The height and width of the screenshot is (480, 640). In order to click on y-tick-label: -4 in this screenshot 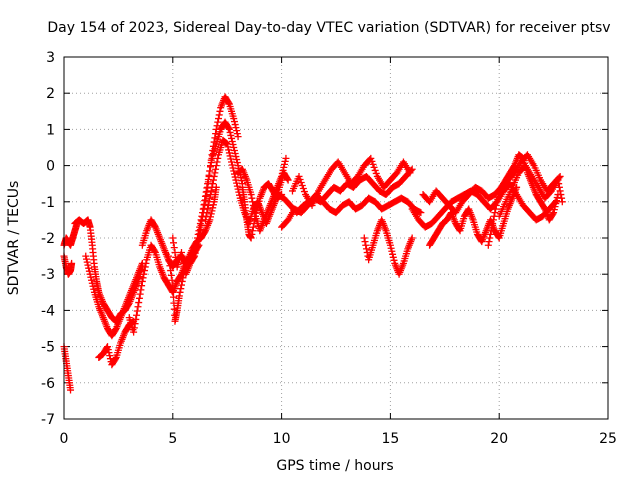, I will do `click(48, 311)`.